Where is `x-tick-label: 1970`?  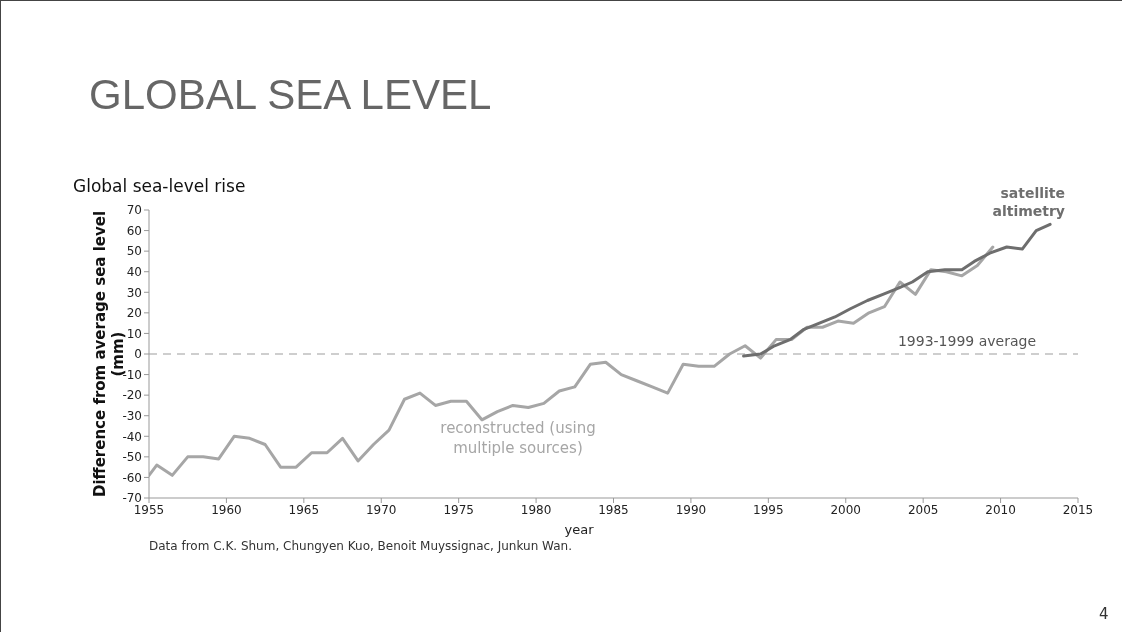 x-tick-label: 1970 is located at coordinates (381, 509).